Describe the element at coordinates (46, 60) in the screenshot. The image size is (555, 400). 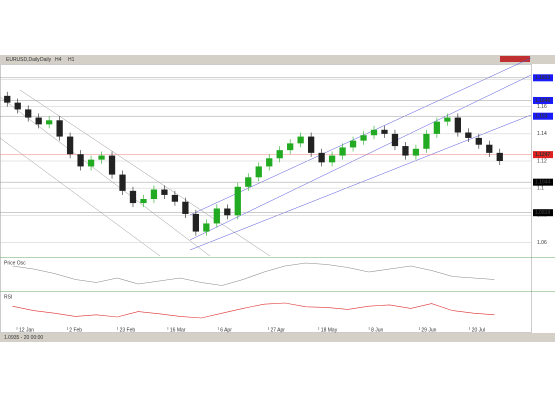
I see `toolbar-item: Daily` at that location.